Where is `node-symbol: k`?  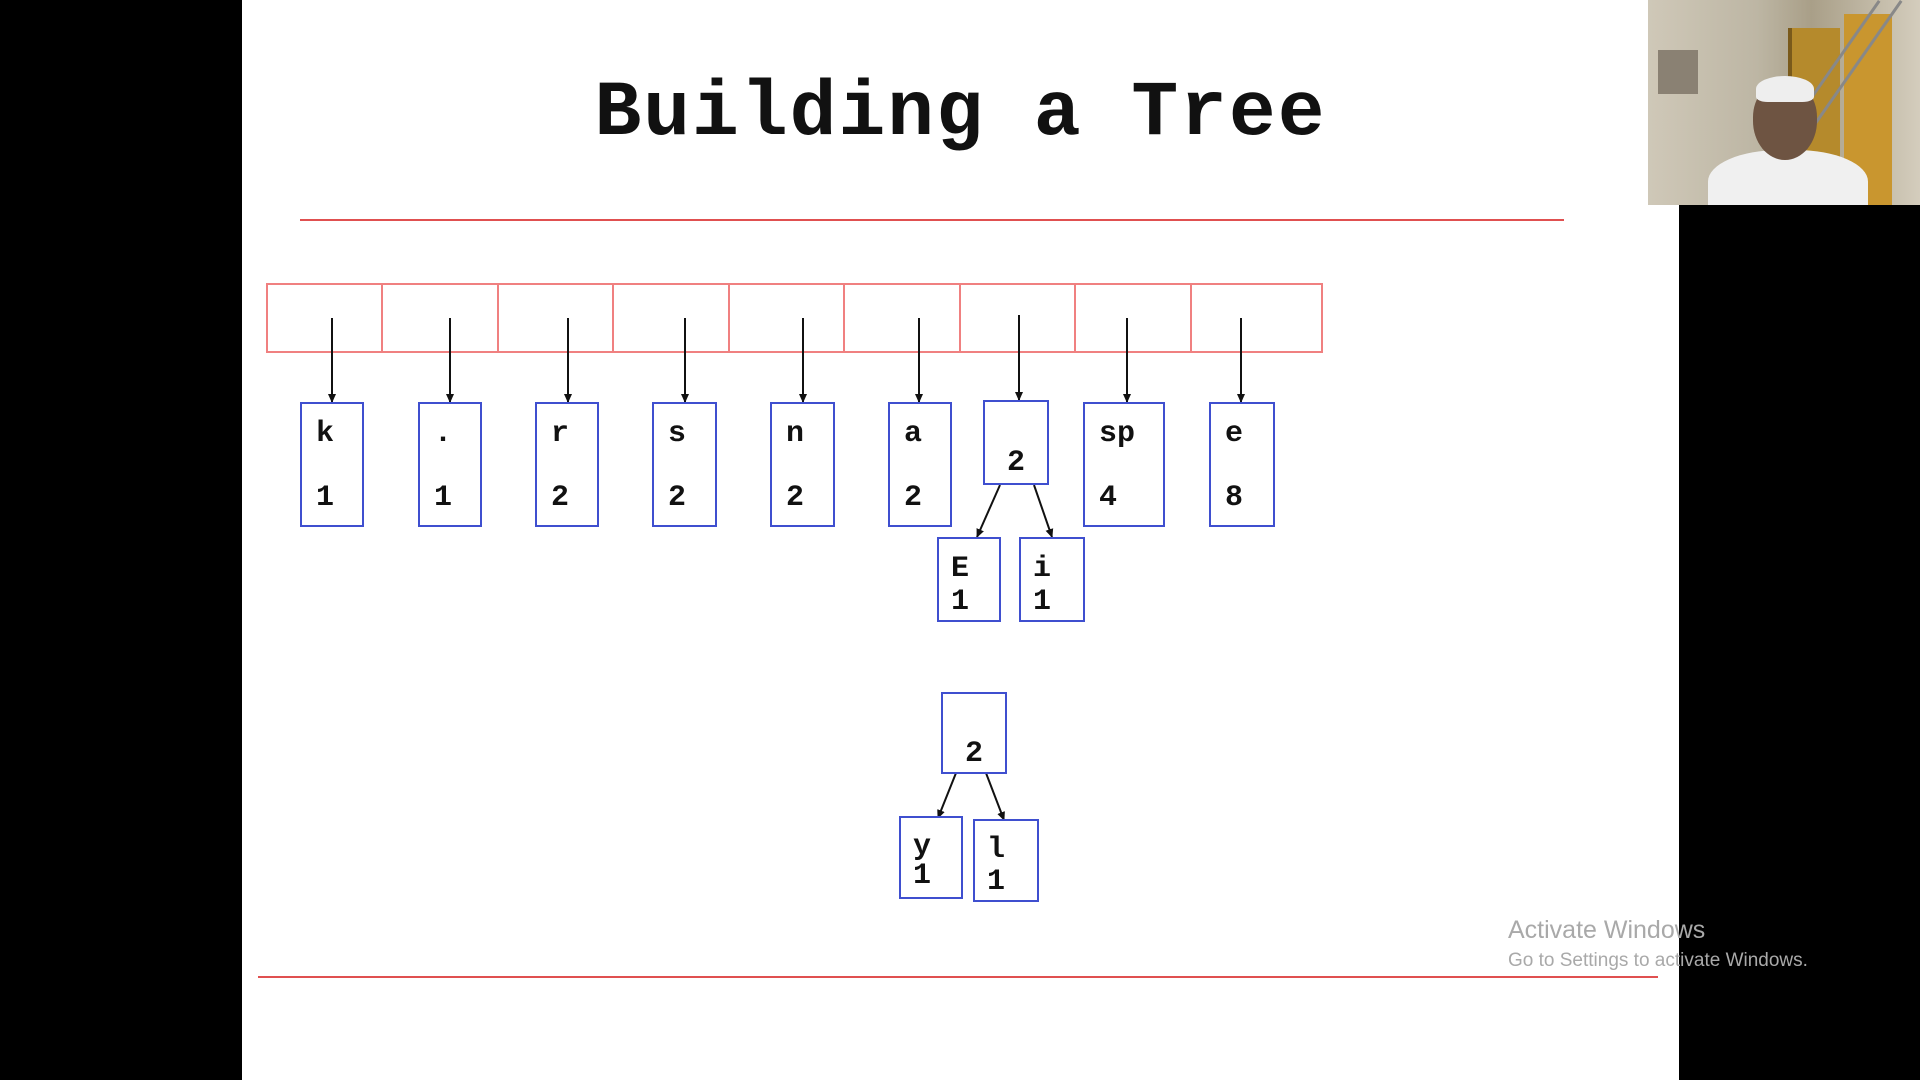 node-symbol: k is located at coordinates (325, 434).